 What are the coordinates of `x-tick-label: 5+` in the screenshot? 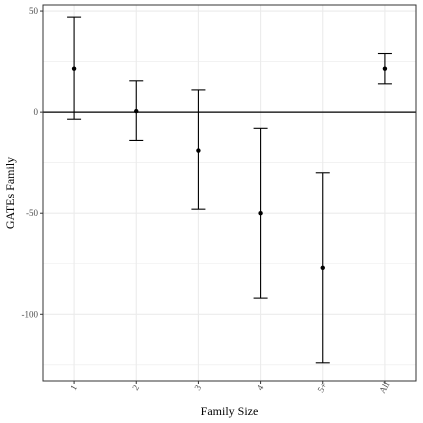 It's located at (321, 387).